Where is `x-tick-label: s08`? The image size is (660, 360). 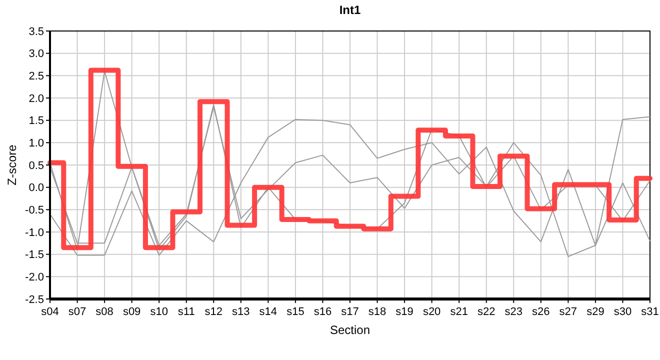 x-tick-label: s08 is located at coordinates (105, 312).